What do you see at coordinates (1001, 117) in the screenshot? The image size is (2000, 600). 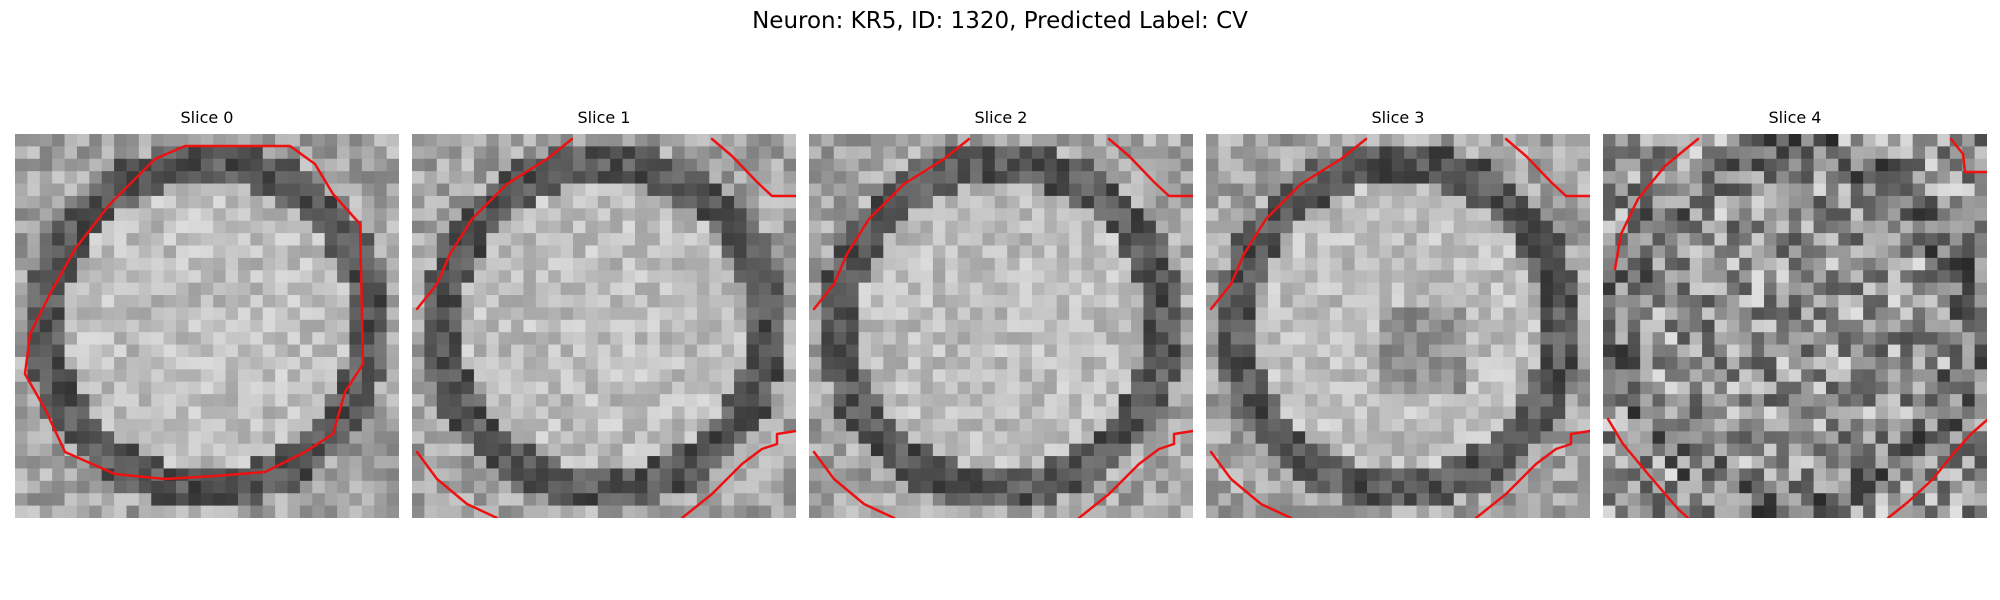 I see `slice-title: Slice 2` at bounding box center [1001, 117].